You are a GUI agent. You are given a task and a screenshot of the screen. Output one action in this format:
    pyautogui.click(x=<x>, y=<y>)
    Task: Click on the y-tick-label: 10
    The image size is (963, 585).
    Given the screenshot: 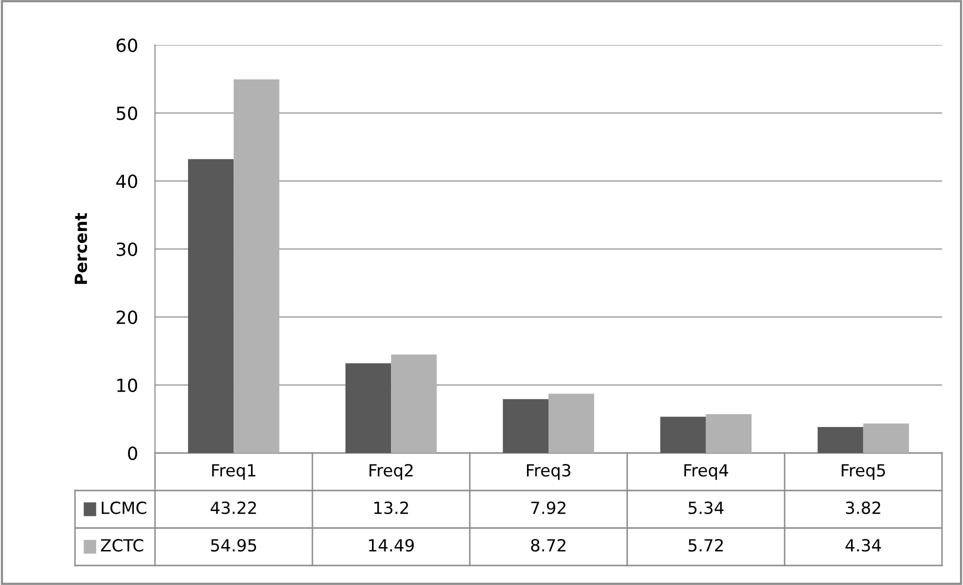 What is the action you would take?
    pyautogui.click(x=127, y=385)
    